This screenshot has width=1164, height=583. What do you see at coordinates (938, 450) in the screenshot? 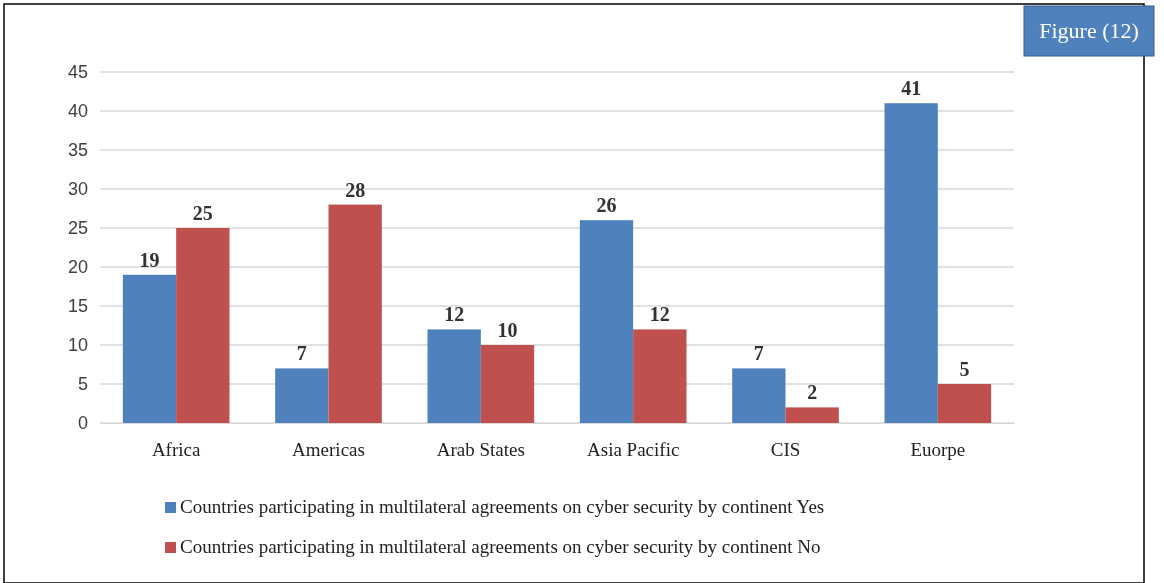
I see `x-tick-label: Euorpe` at bounding box center [938, 450].